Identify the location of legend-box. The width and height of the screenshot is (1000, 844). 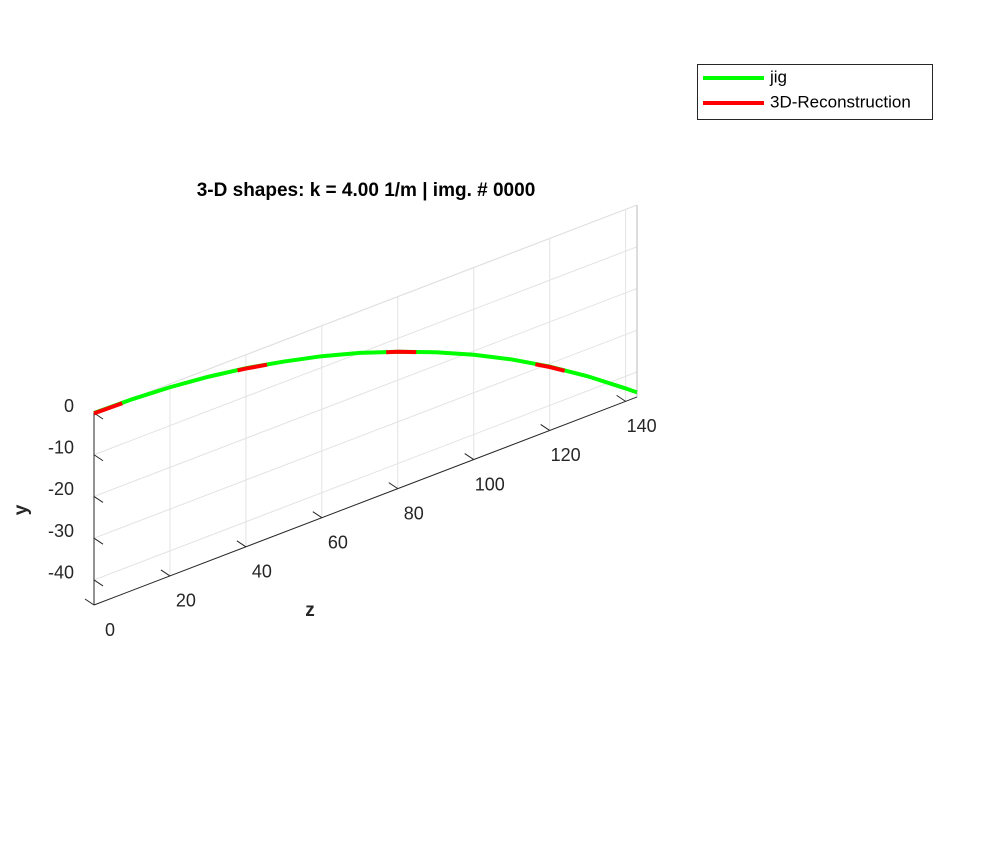
(815, 92).